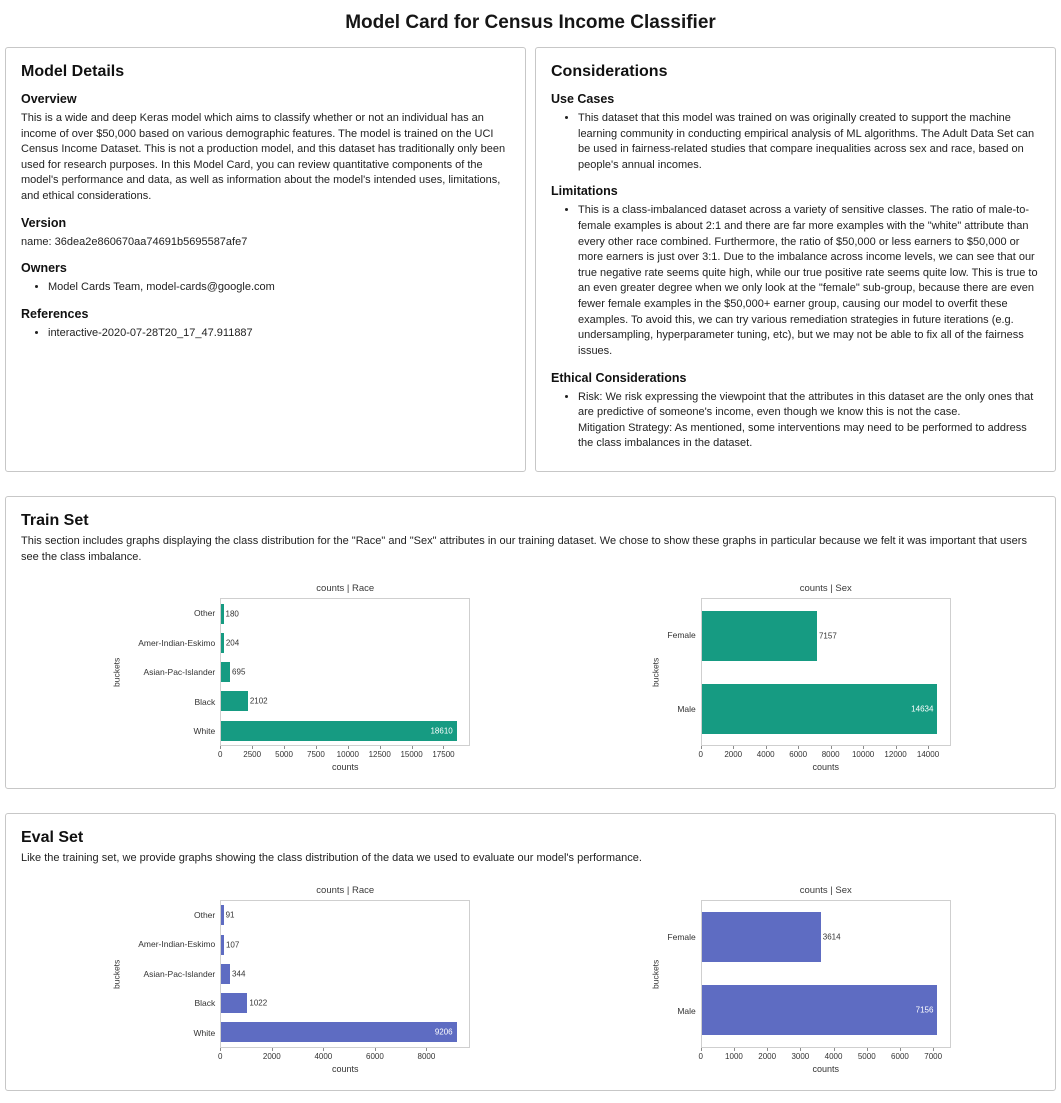 The image size is (1061, 1103). What do you see at coordinates (55, 520) in the screenshot?
I see `train-set-heading: Train Set` at bounding box center [55, 520].